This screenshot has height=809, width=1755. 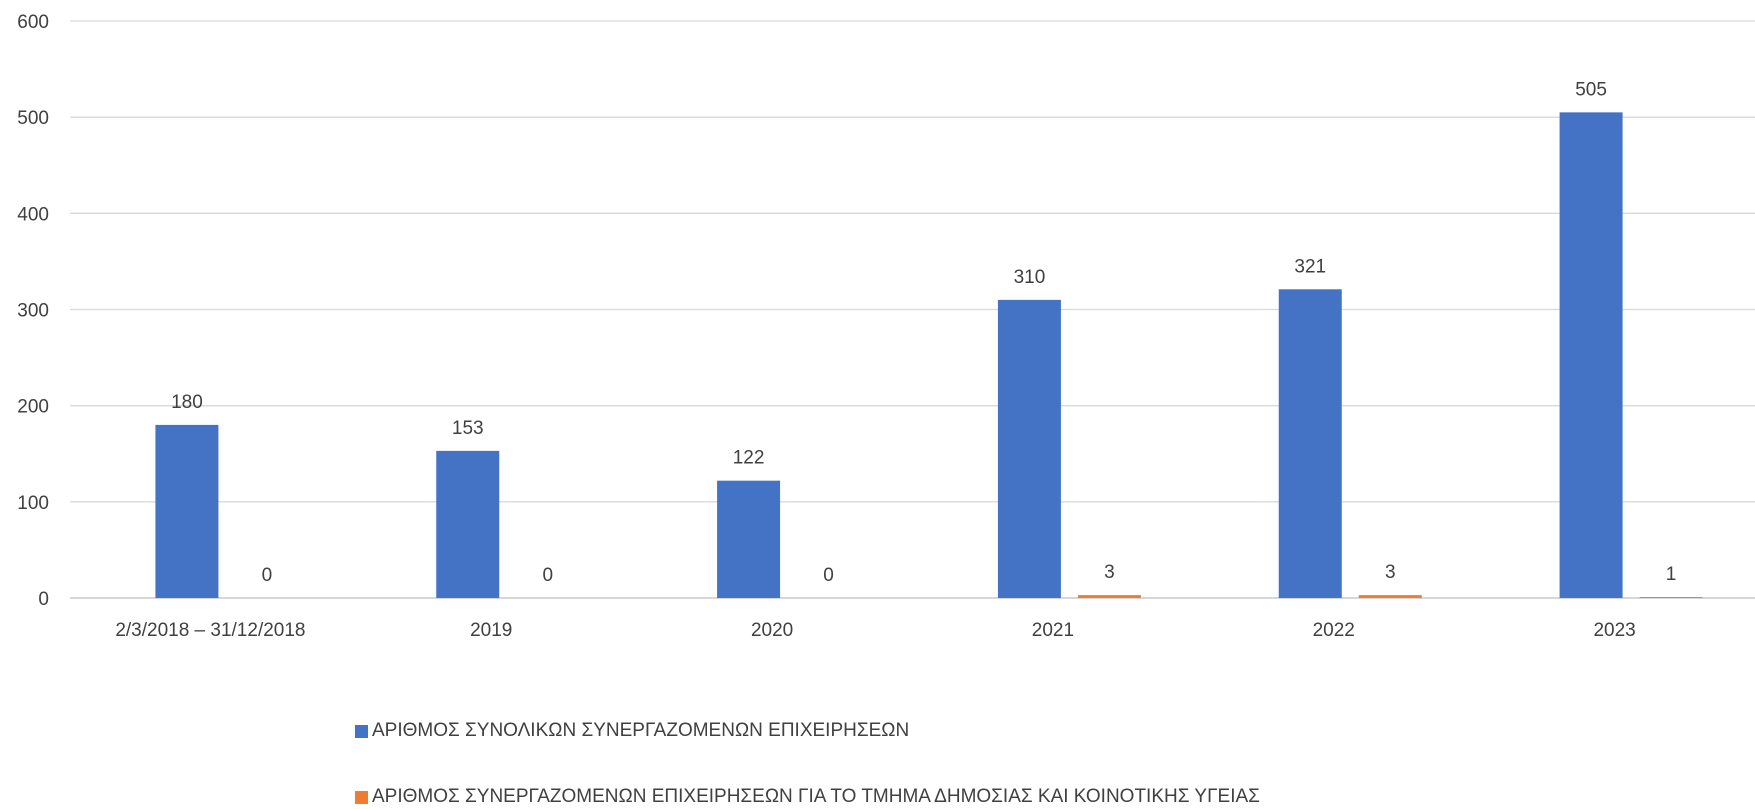 What do you see at coordinates (187, 402) in the screenshot?
I see `data-label: 180` at bounding box center [187, 402].